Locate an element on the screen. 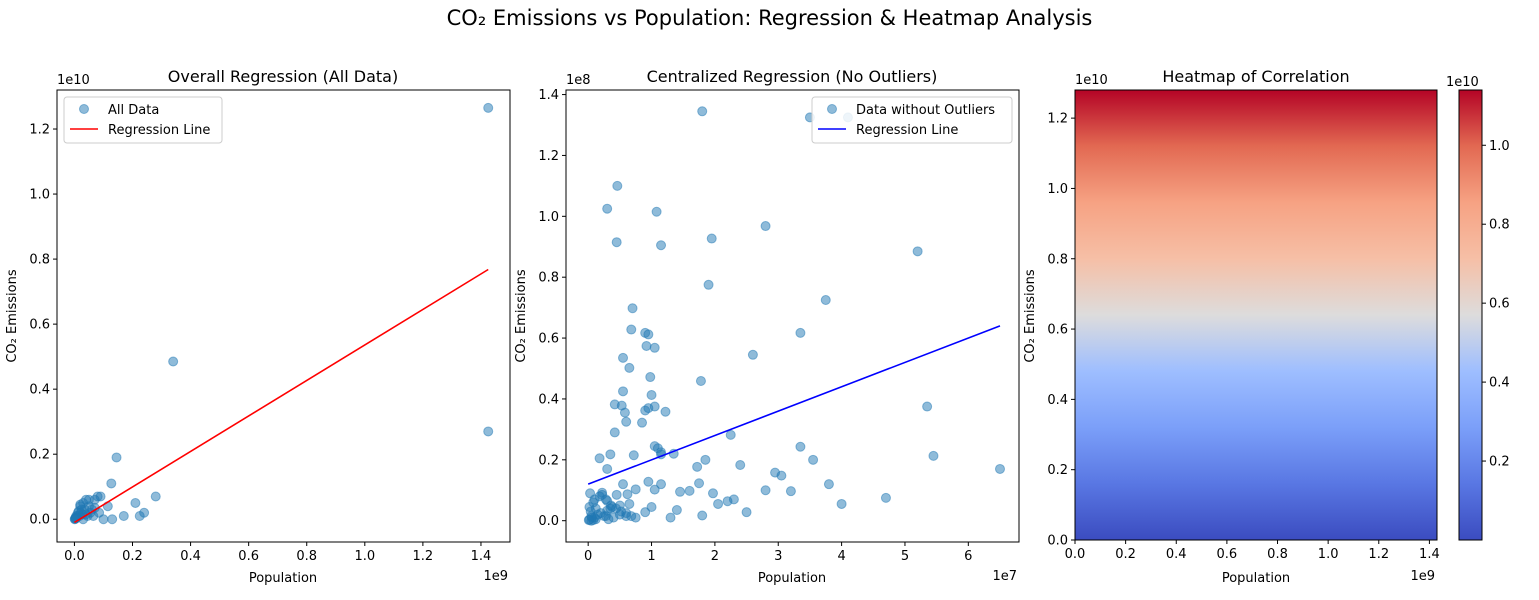  x-tick-label: 1.0 is located at coordinates (1328, 554).